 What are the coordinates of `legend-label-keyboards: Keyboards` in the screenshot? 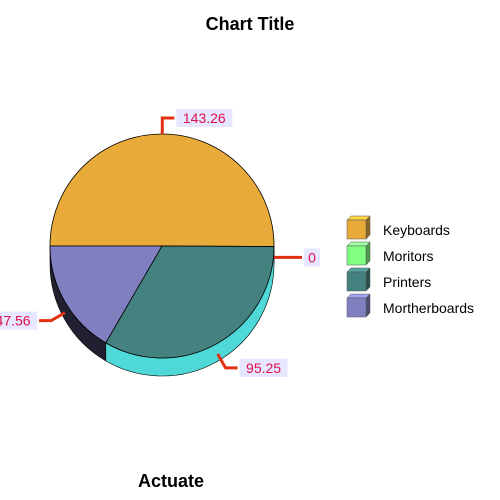 It's located at (416, 230).